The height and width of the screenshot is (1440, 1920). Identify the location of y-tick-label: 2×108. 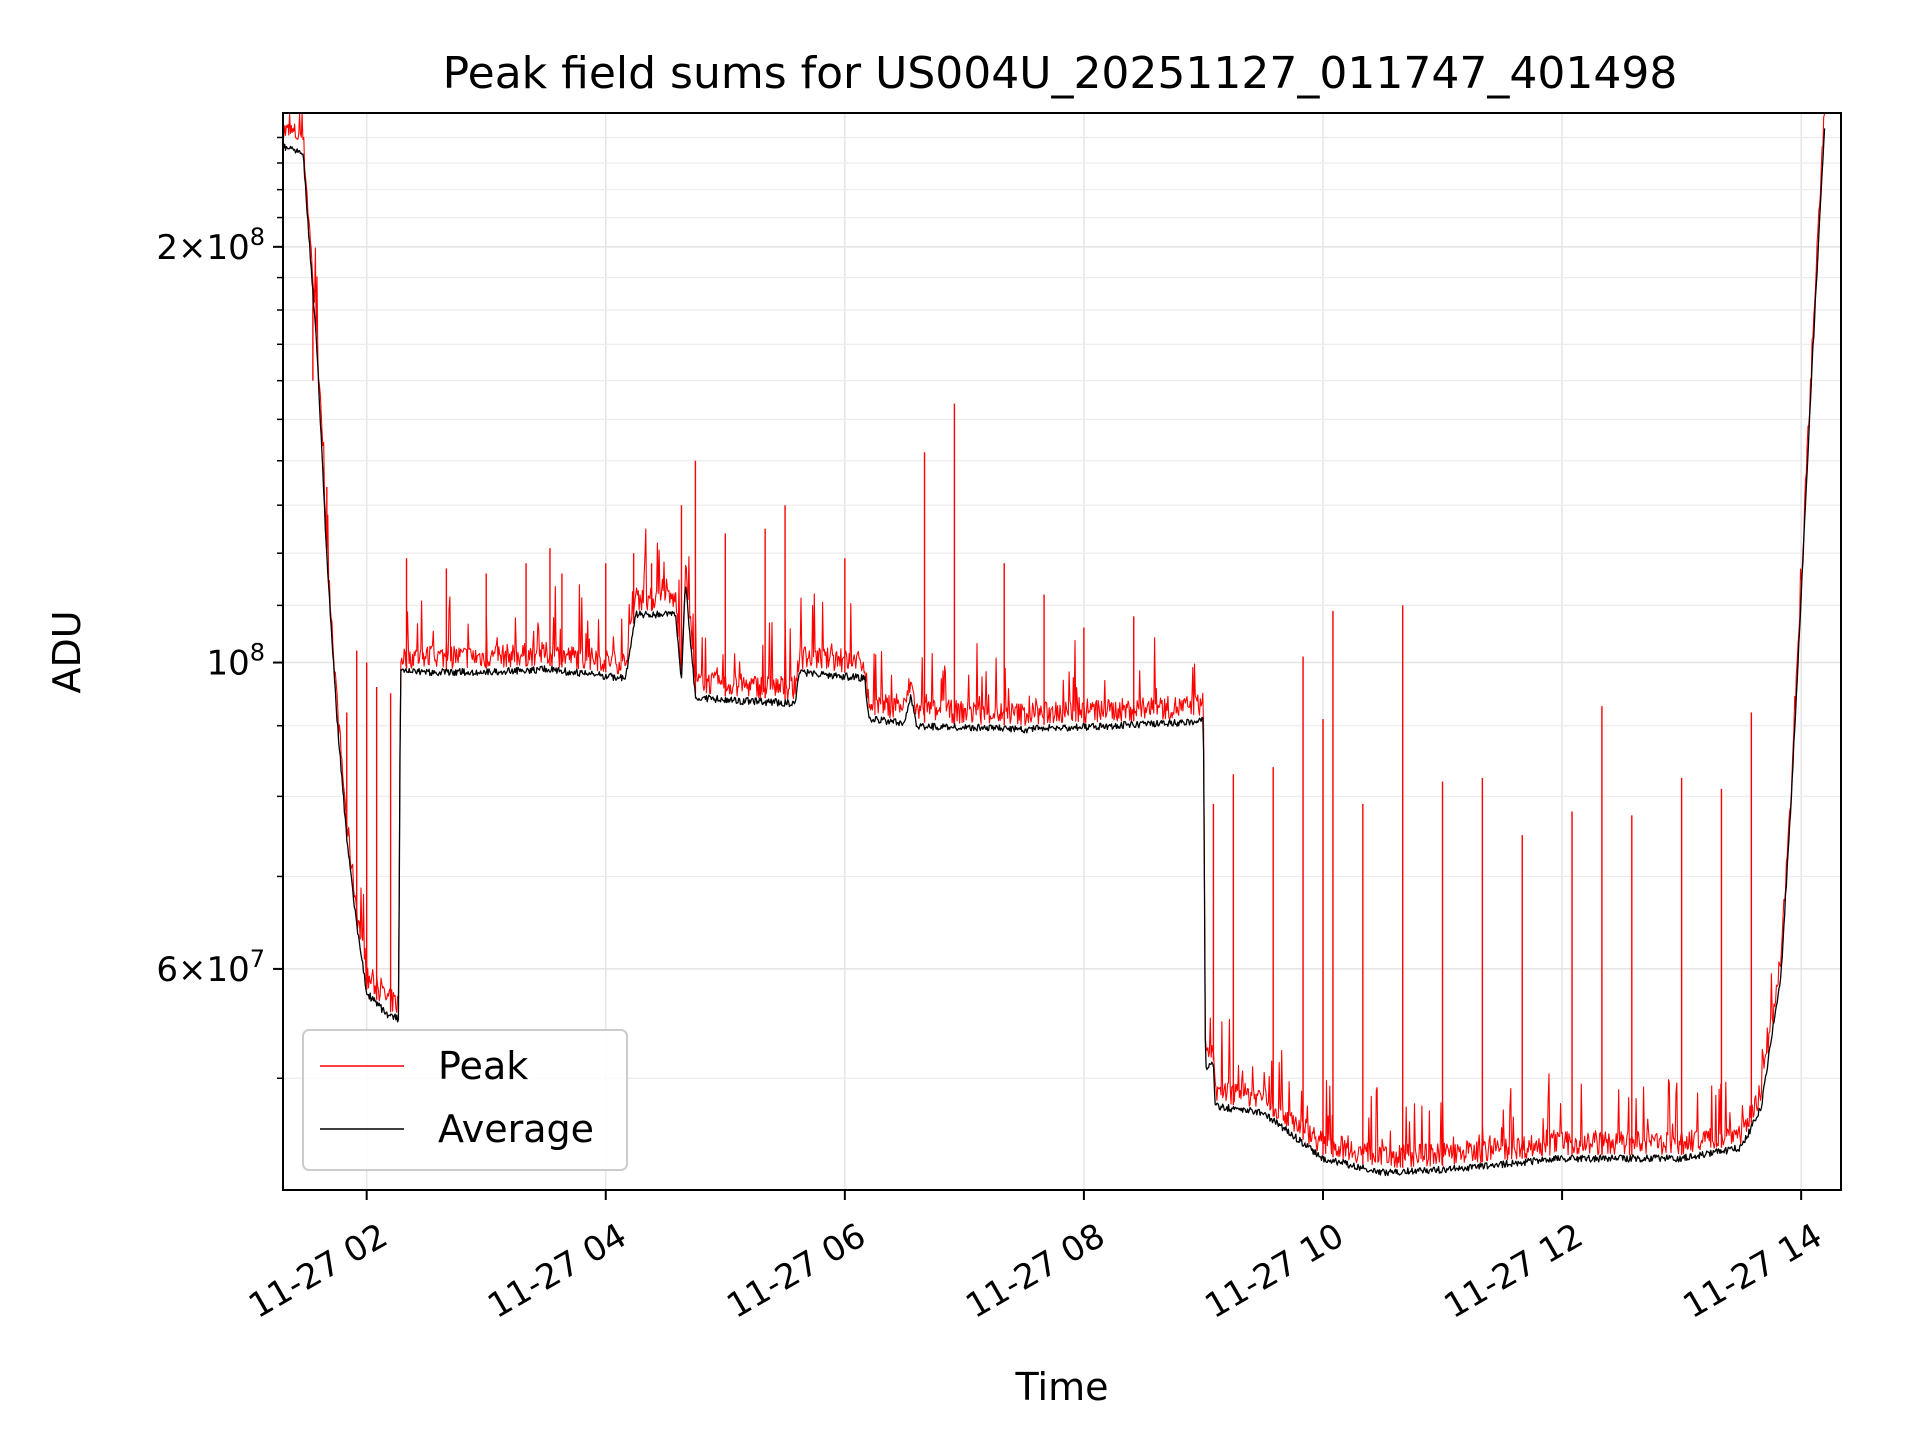
(210, 245).